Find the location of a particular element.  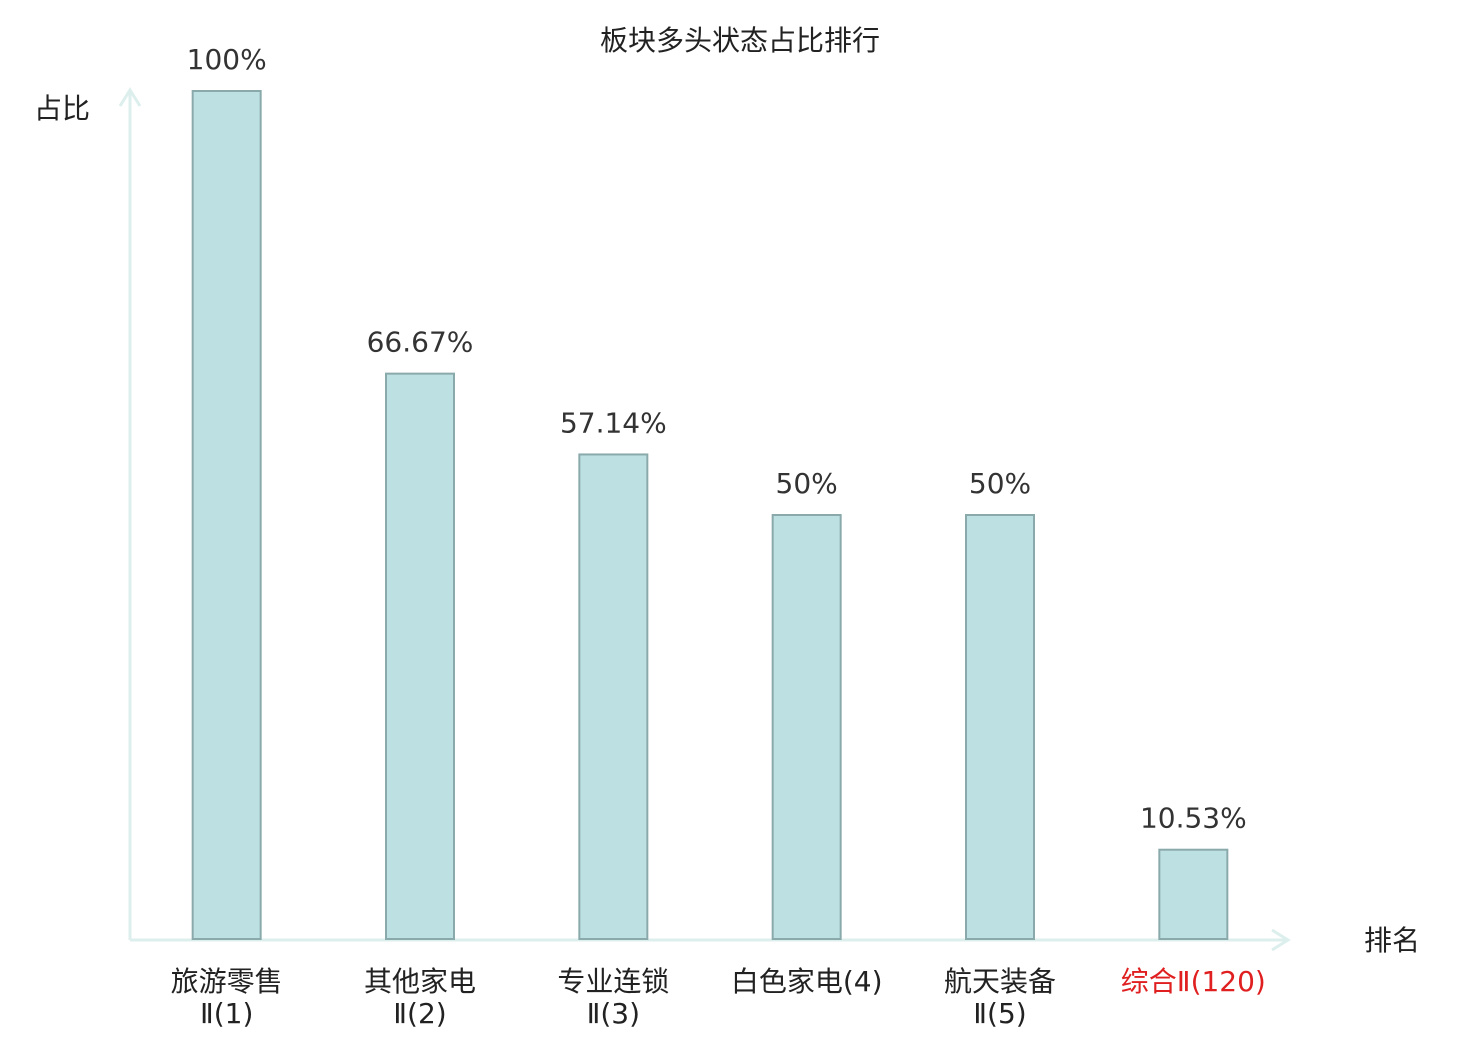

x-tick-label: 专业连锁 is located at coordinates (613, 981).